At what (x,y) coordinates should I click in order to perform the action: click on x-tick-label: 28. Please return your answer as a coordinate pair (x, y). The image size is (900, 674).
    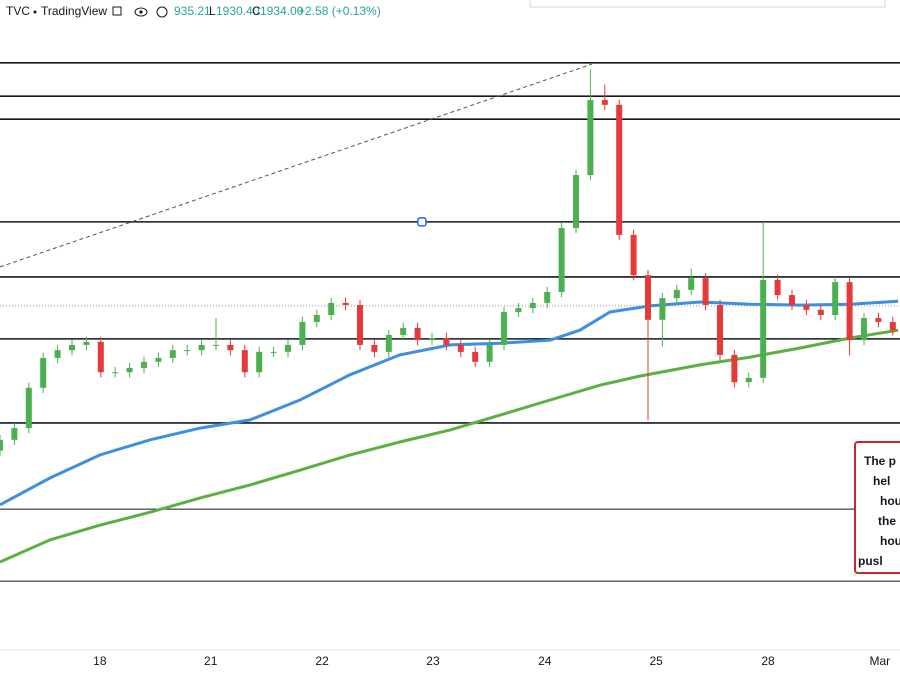
    Looking at the image, I should click on (768, 661).